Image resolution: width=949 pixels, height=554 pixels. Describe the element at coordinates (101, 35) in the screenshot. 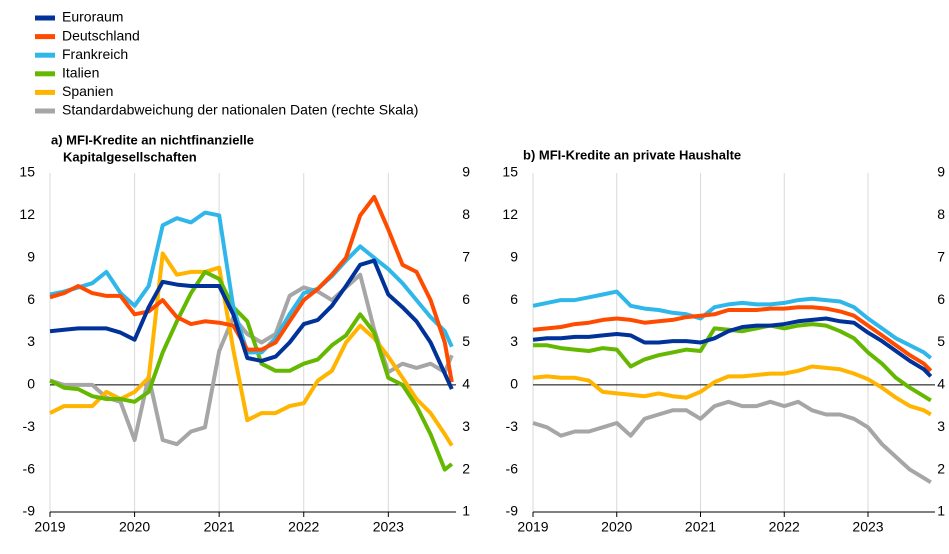

I see `legend-label: Deutschland` at that location.